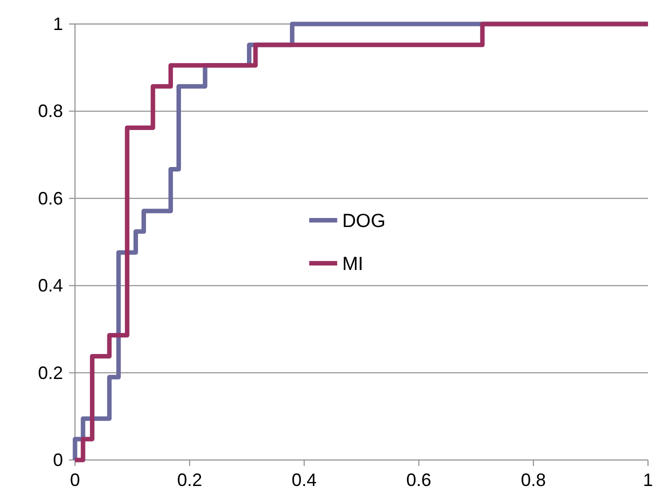 The image size is (667, 499). What do you see at coordinates (189, 480) in the screenshot?
I see `x-tick-label: 0.2` at bounding box center [189, 480].